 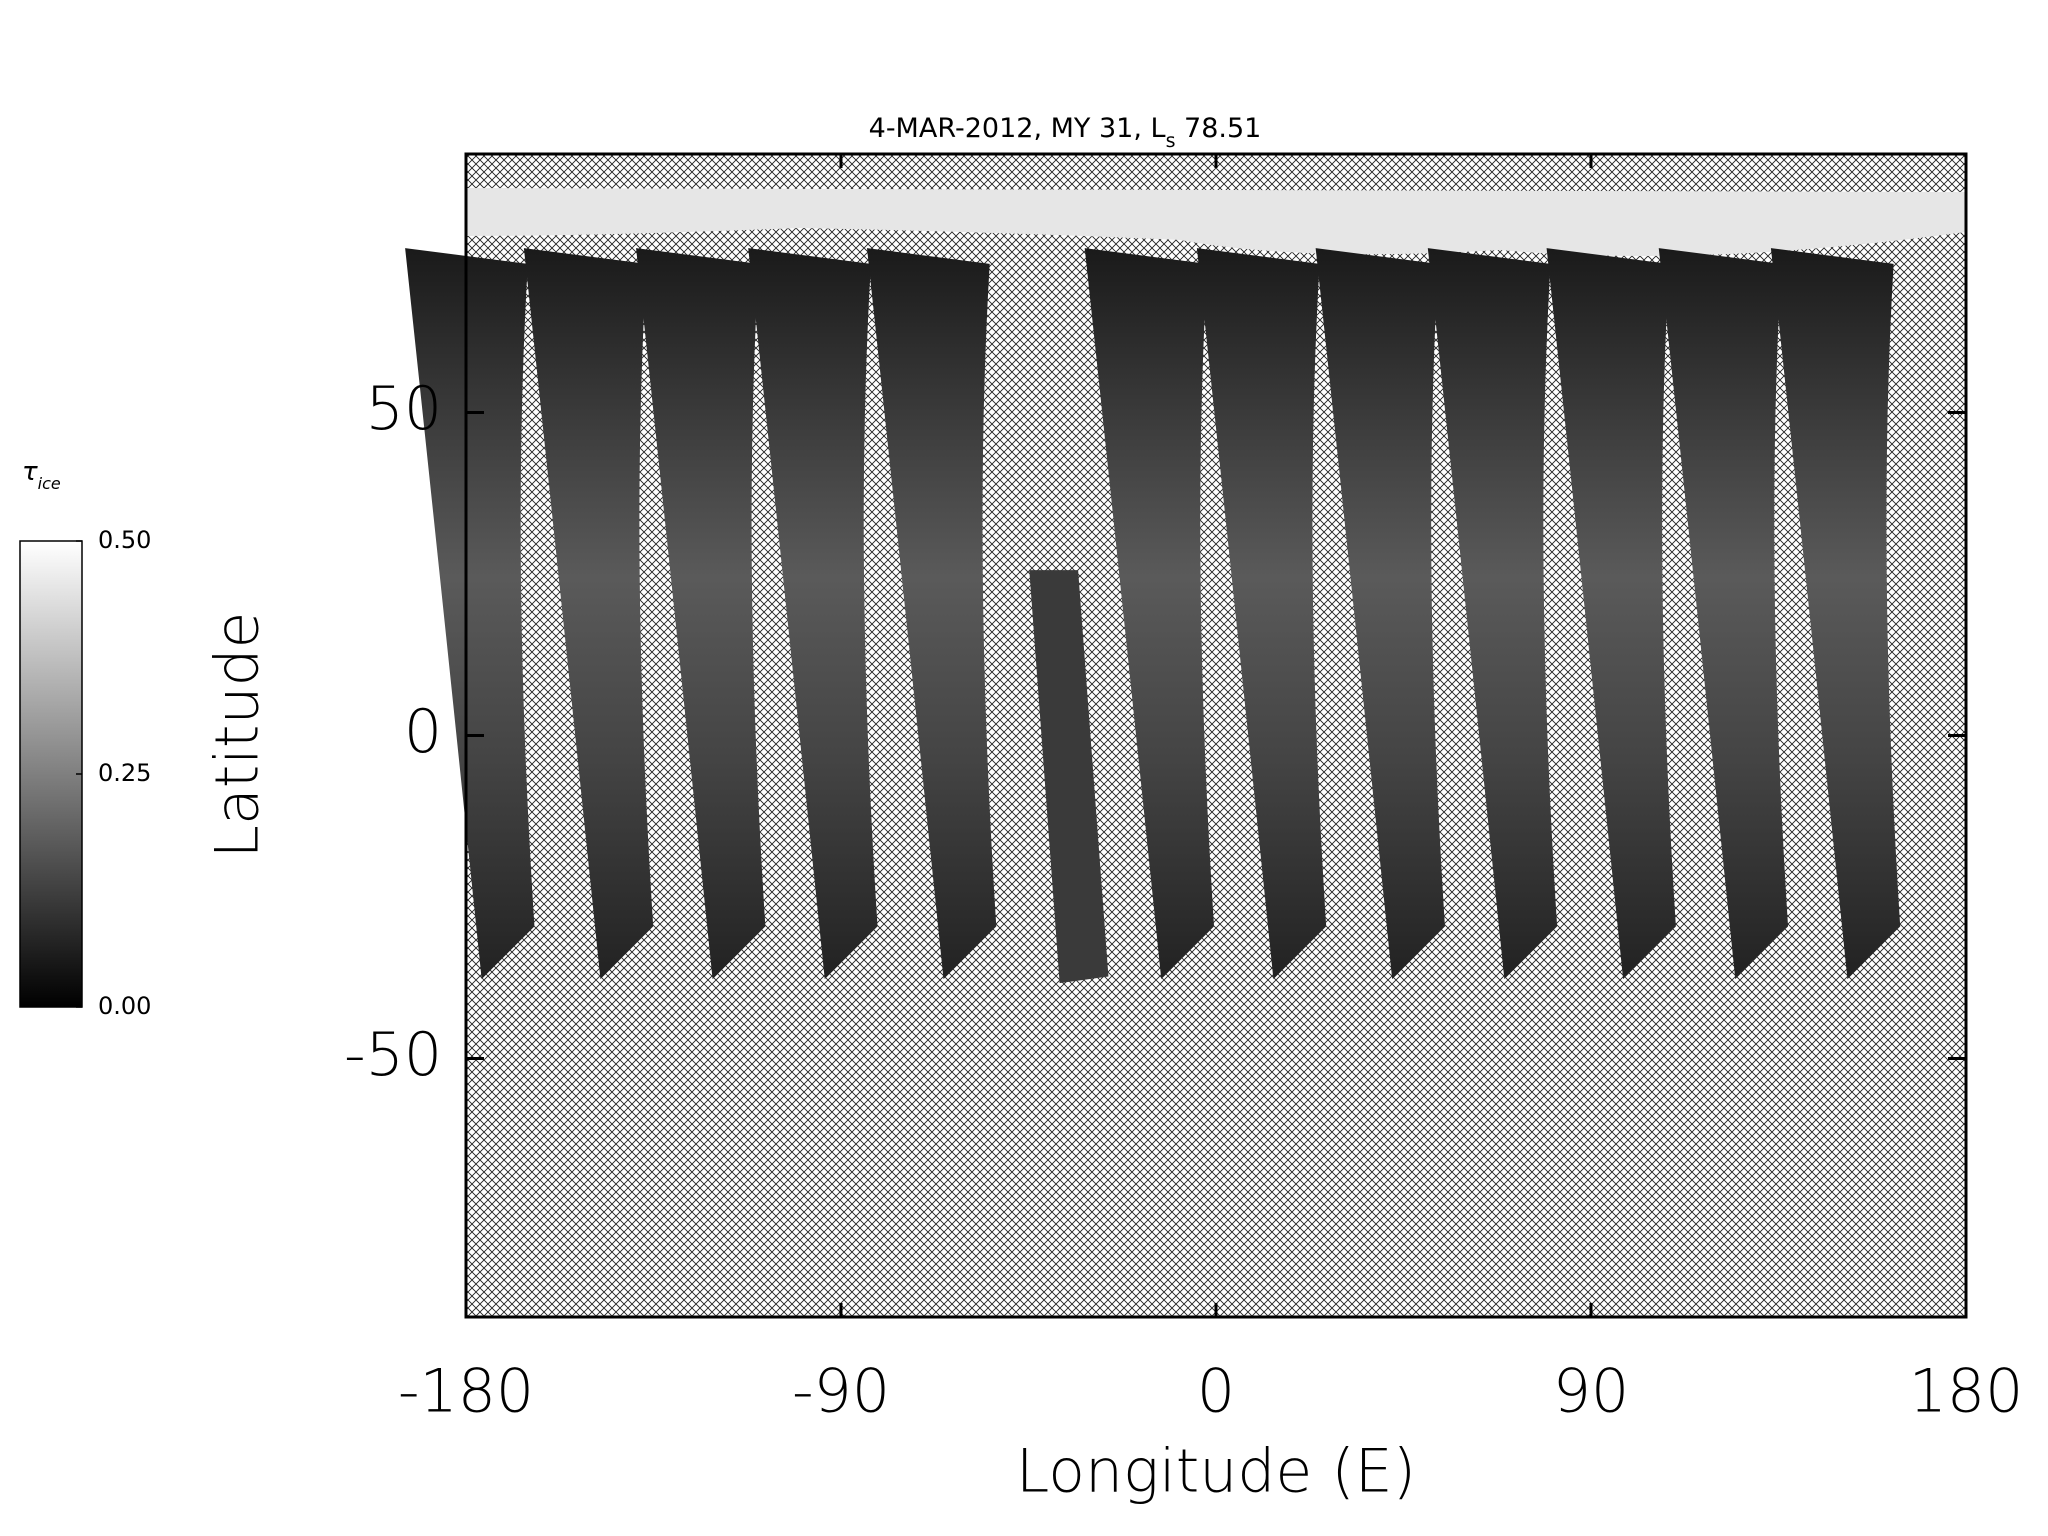 I want to click on chart-title: 4-MAR-2012, MY 31, Ls 78.51, so click(x=1065, y=132).